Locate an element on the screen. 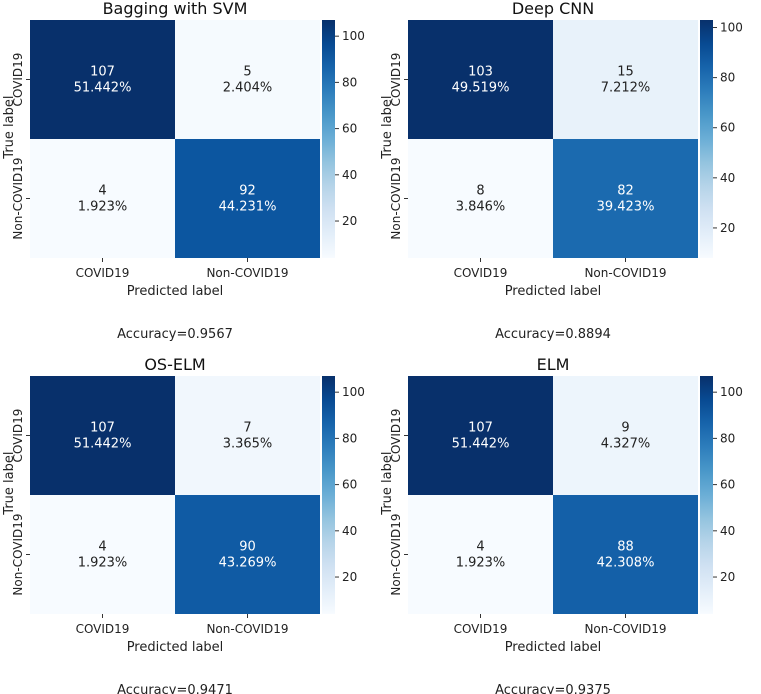  panel-2-y-tick-label-0: COVID19 is located at coordinates (396, 80).